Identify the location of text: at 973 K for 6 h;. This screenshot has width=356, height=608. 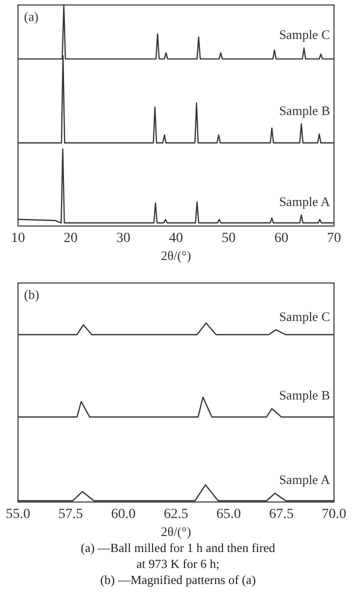
(178, 564).